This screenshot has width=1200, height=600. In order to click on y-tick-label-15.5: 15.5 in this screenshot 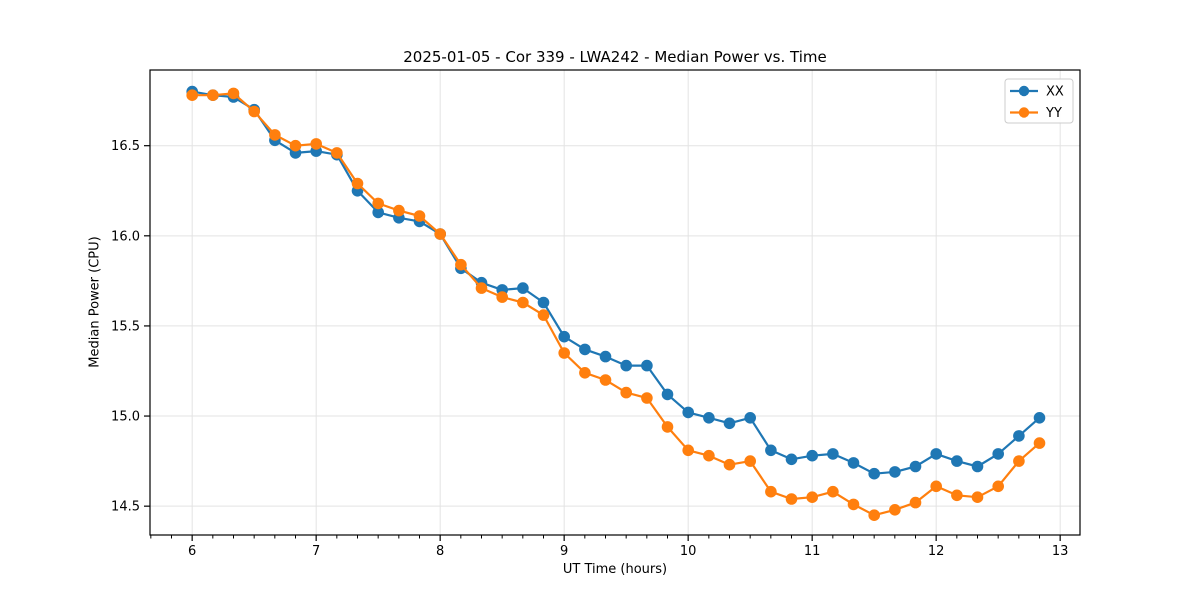, I will do `click(125, 326)`.